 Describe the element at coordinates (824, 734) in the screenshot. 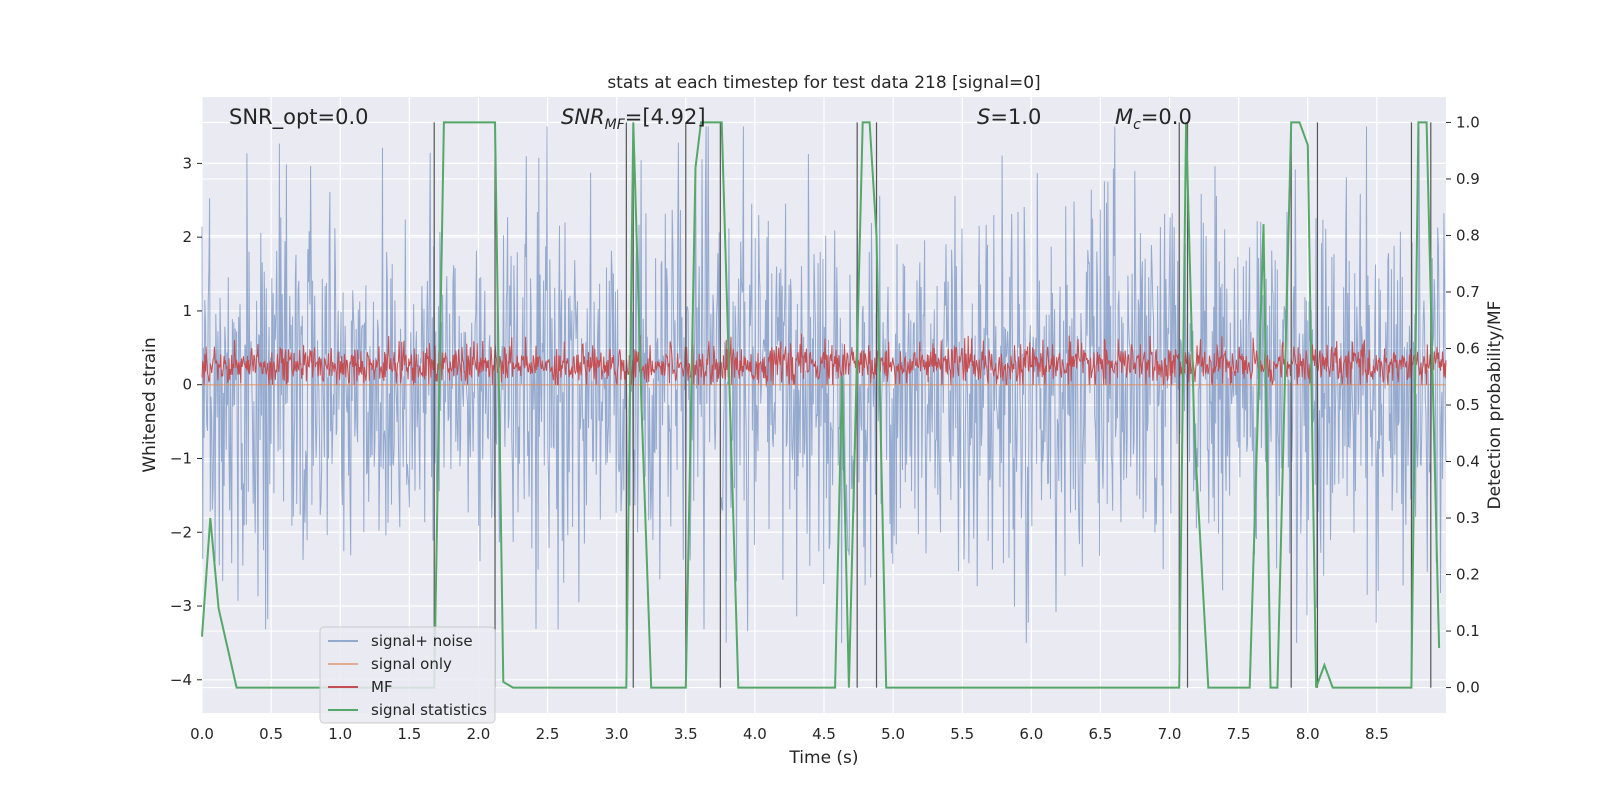

I see `x-tick-label: 4.5` at that location.